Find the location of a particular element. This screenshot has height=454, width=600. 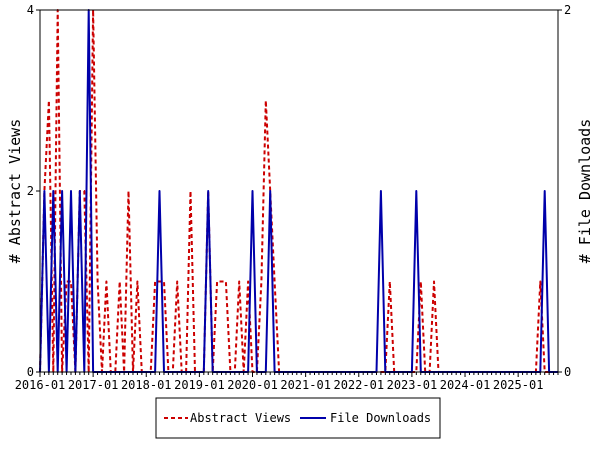

y-tick-label: 0 is located at coordinates (30, 372).